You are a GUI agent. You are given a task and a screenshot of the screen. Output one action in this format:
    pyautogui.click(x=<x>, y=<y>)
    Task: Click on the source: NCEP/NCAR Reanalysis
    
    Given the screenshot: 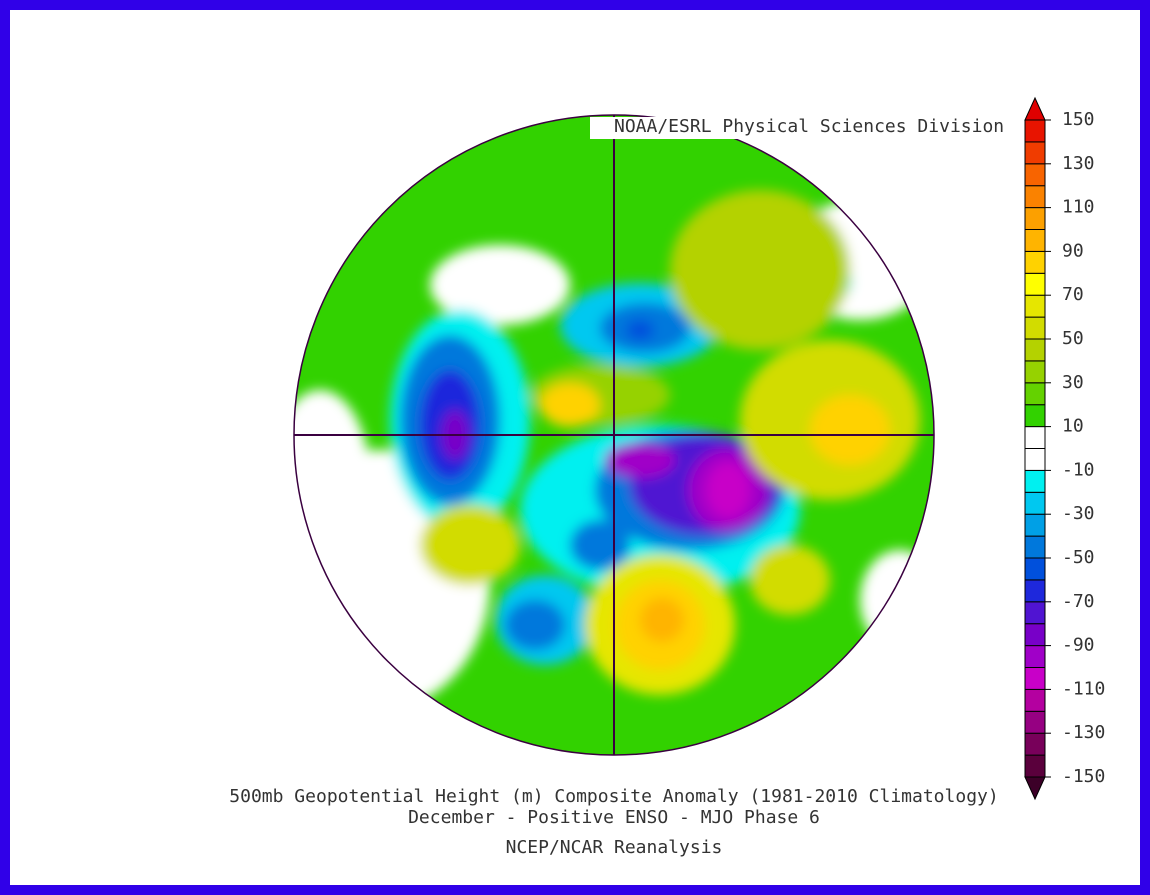 What is the action you would take?
    pyautogui.click(x=614, y=847)
    